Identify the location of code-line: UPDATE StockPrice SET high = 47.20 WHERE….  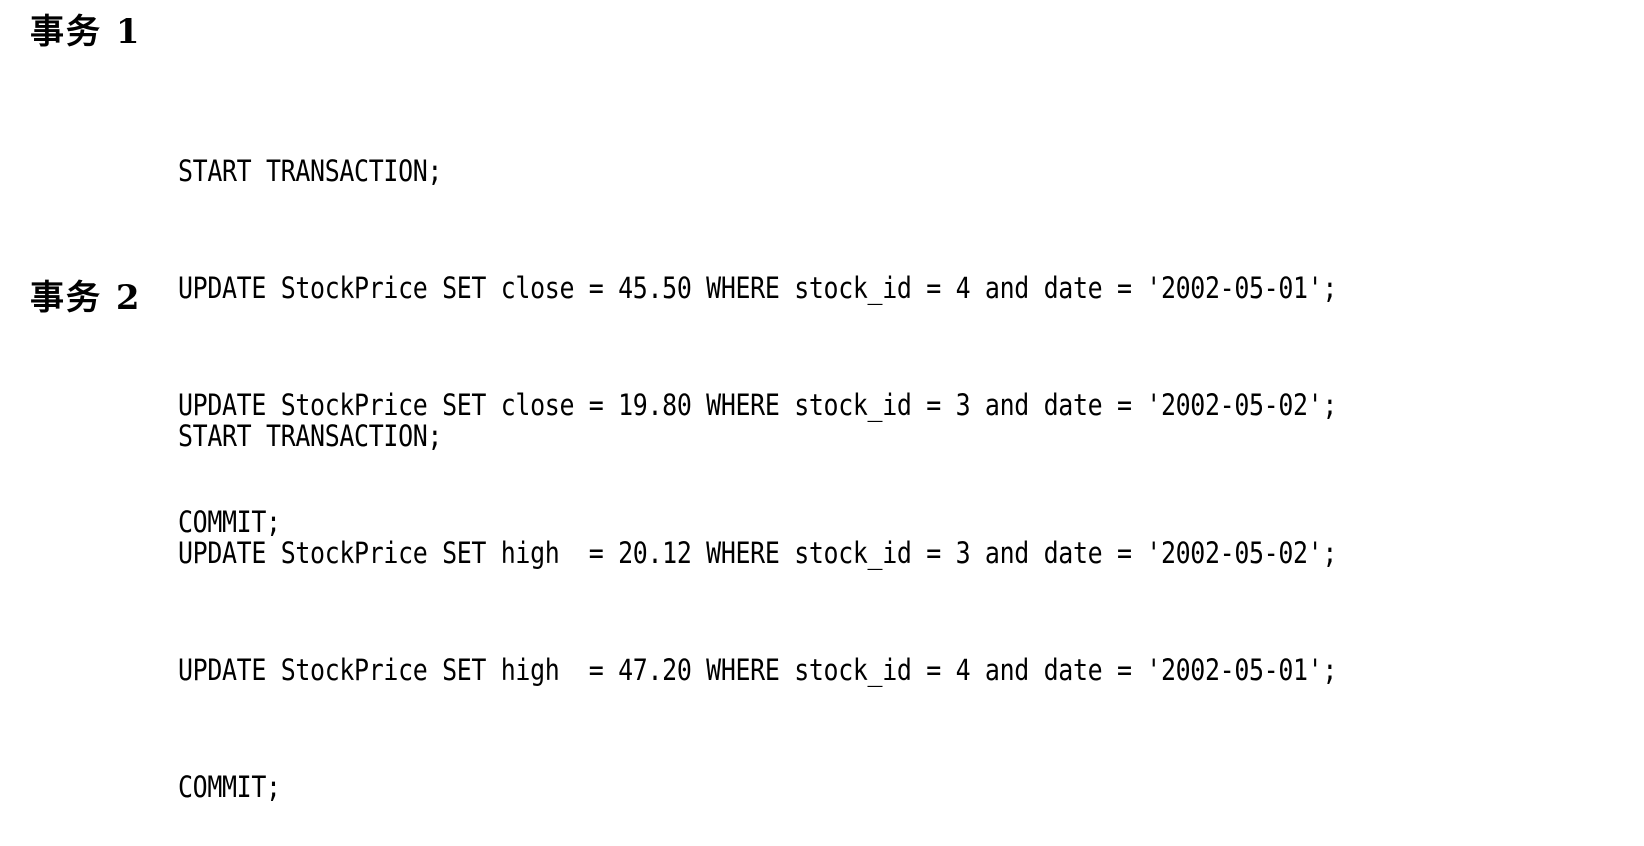
(758, 670).